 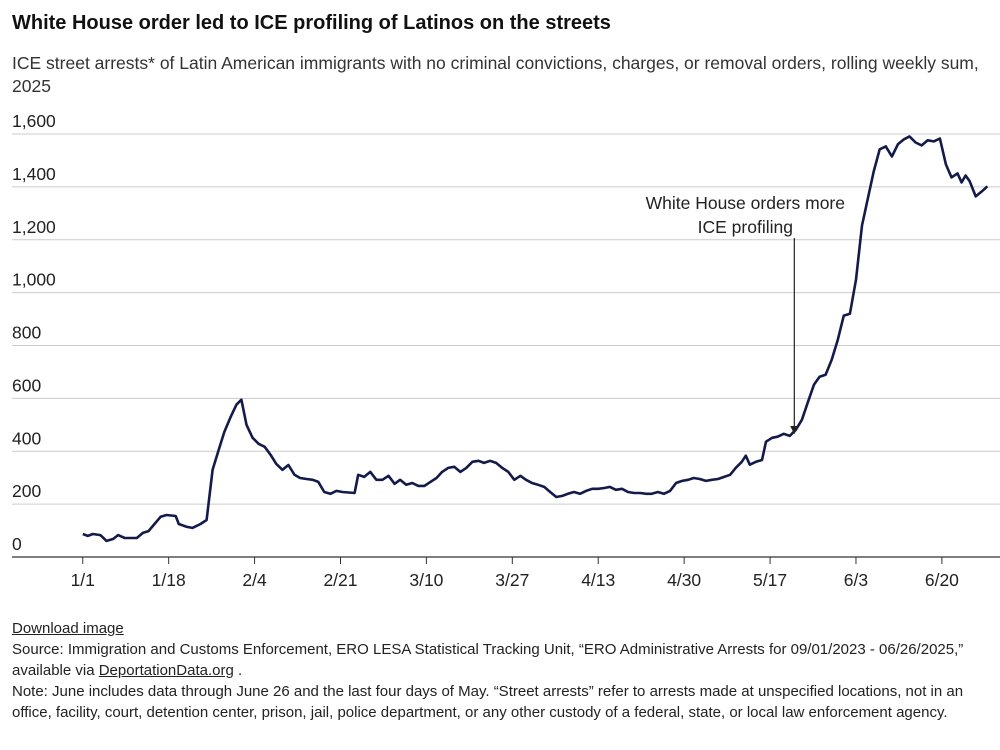 What do you see at coordinates (770, 580) in the screenshot?
I see `x-tick-label: 5/17` at bounding box center [770, 580].